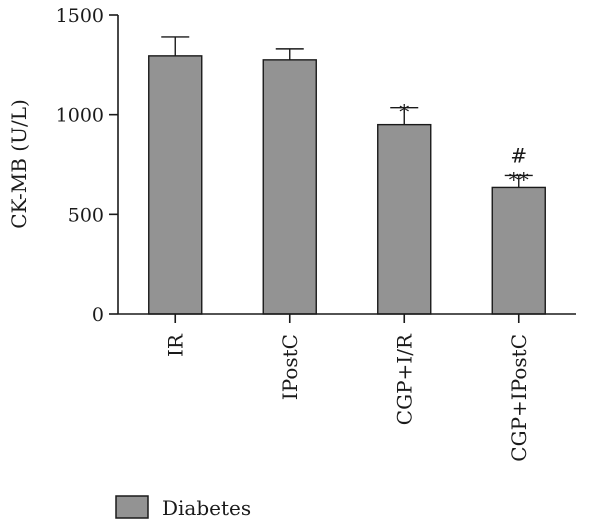 The height and width of the screenshot is (524, 600). Describe the element at coordinates (19, 164) in the screenshot. I see `y-axis-title: CK-MB (U/L)` at that location.